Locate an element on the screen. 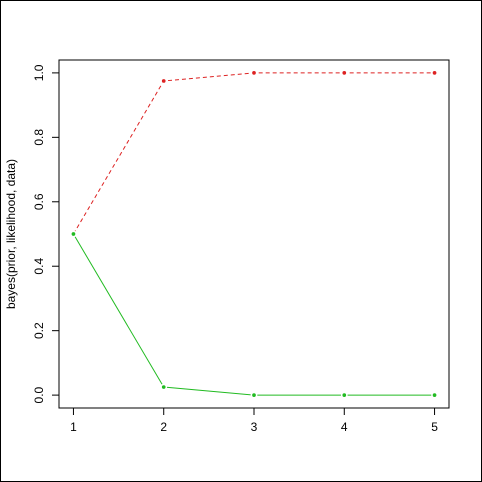 The height and width of the screenshot is (482, 482). y-tick-label: 0.8 is located at coordinates (39, 137).